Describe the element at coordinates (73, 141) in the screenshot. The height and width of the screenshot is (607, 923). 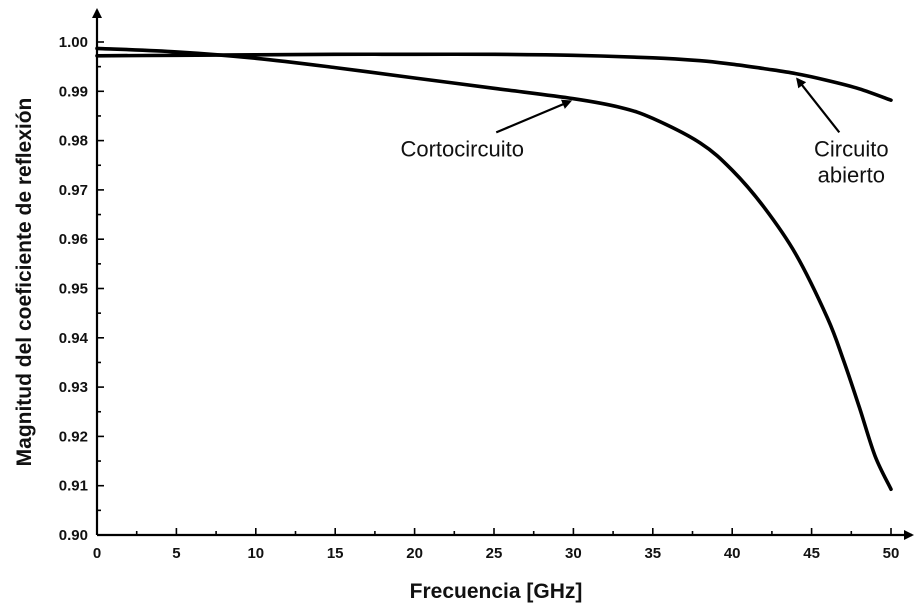
I see `y-tick-label: 0.98` at that location.